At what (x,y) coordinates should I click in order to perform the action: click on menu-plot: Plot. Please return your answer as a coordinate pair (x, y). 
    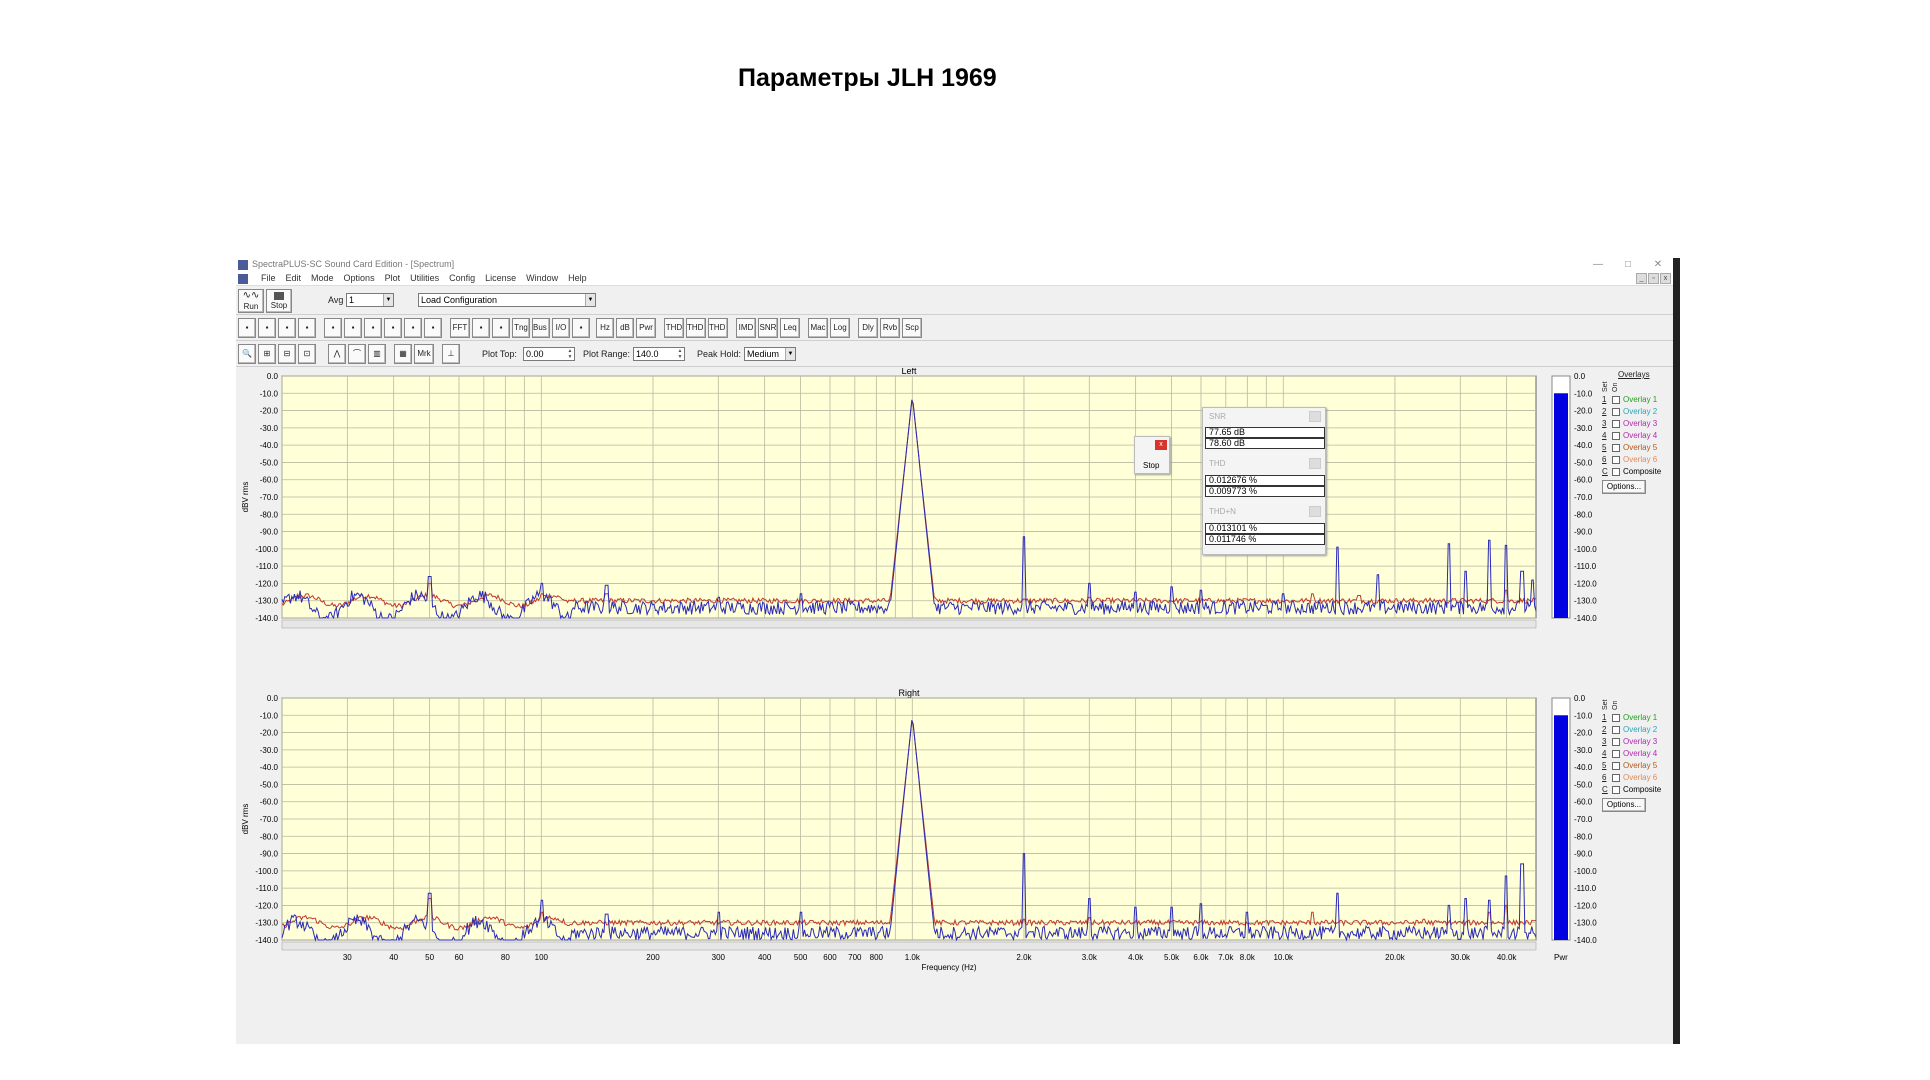
    Looking at the image, I should click on (392, 278).